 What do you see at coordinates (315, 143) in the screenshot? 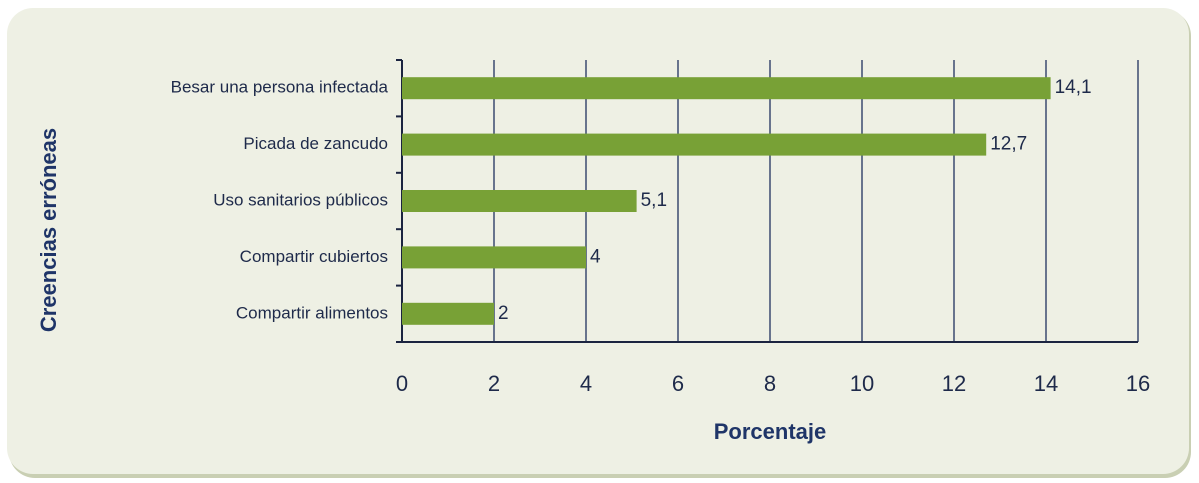
I see `category-label: Picada de zancudo` at bounding box center [315, 143].